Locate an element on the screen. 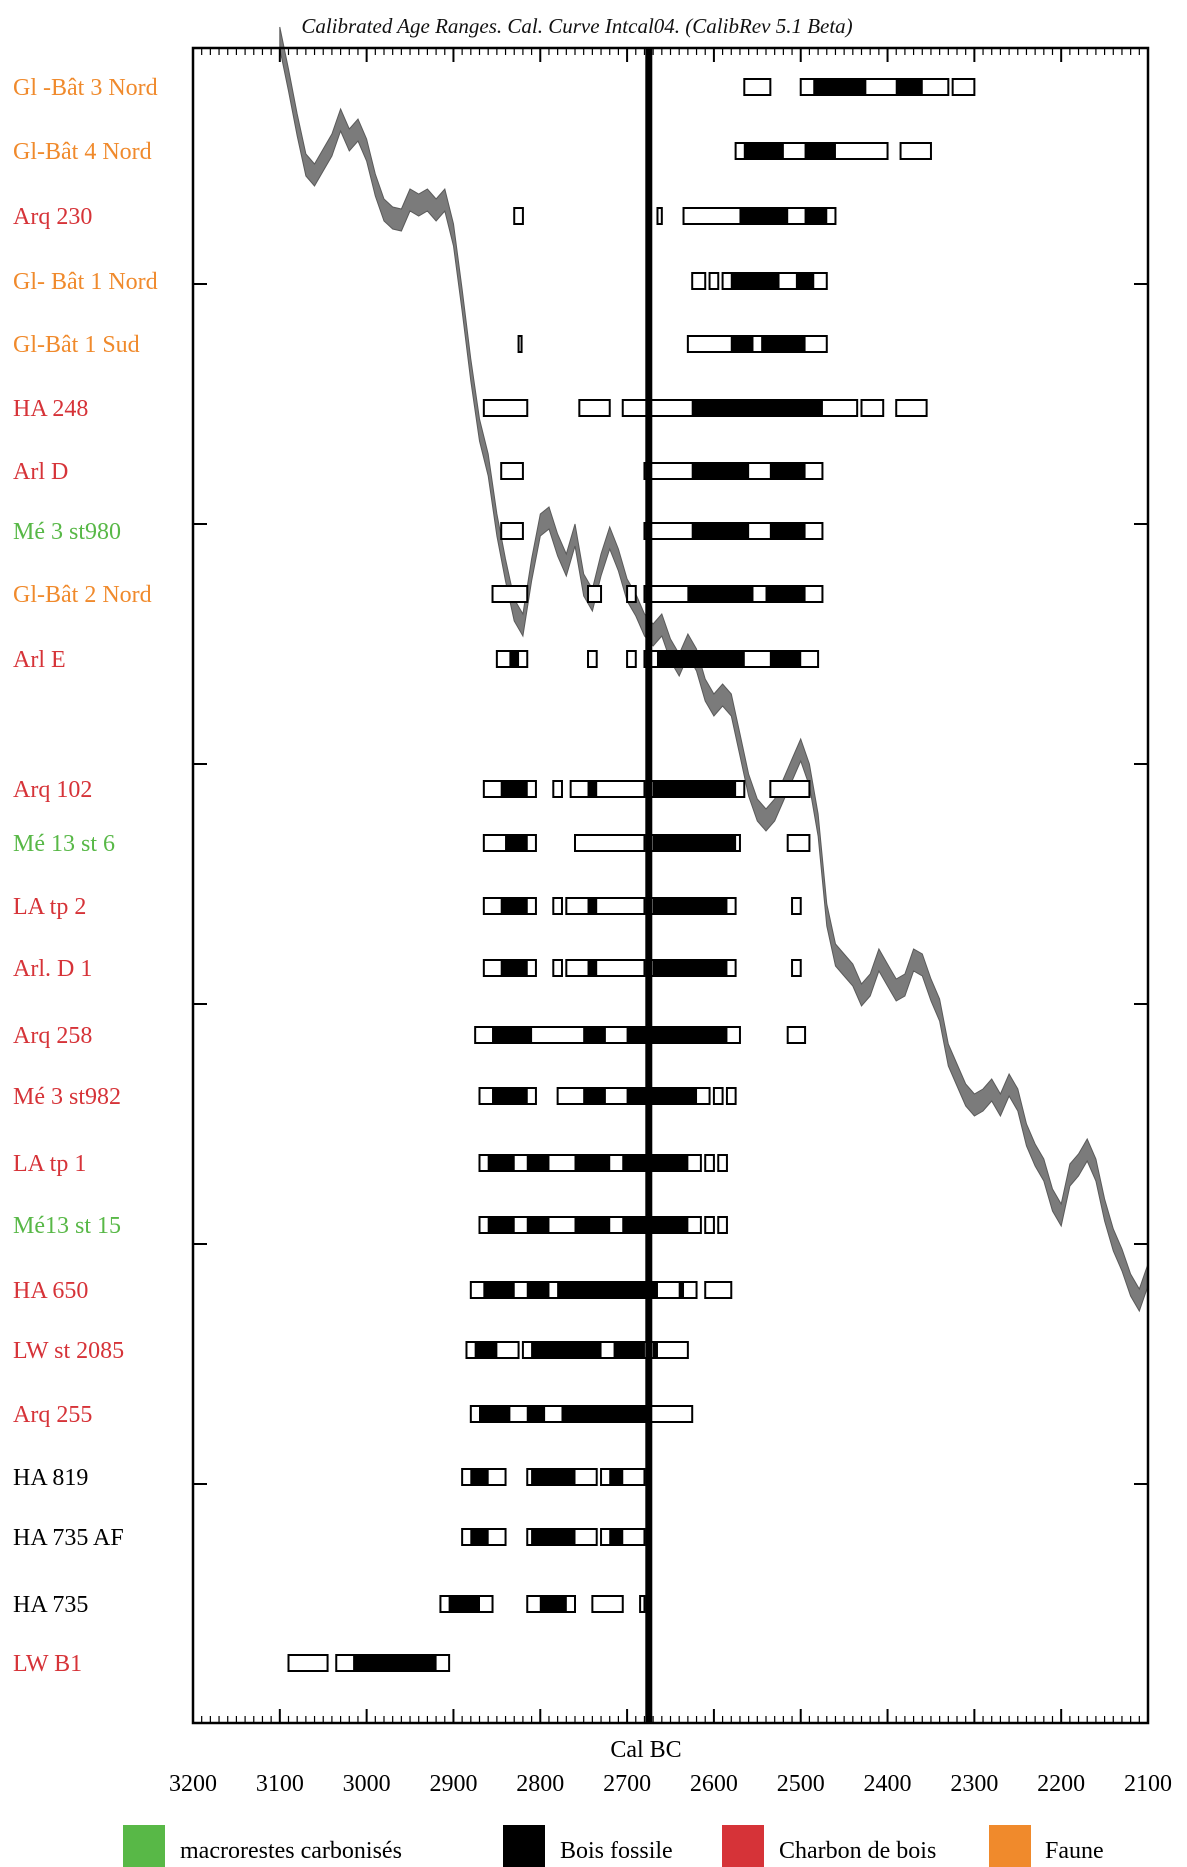  sample-label: Arl E is located at coordinates (39, 660).